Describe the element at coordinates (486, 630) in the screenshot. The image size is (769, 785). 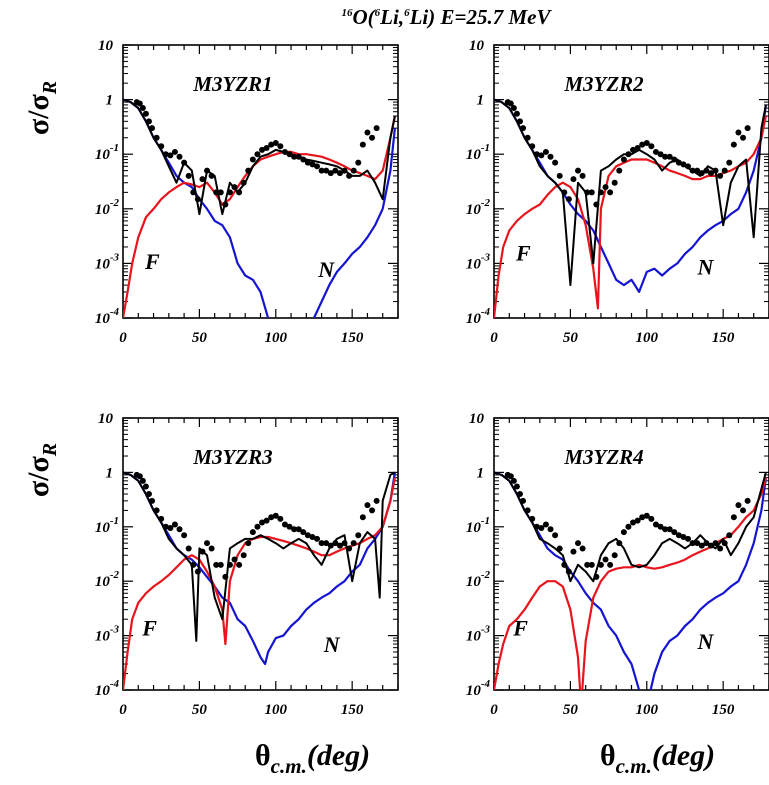
I see `y-tick-exp: -3` at that location.